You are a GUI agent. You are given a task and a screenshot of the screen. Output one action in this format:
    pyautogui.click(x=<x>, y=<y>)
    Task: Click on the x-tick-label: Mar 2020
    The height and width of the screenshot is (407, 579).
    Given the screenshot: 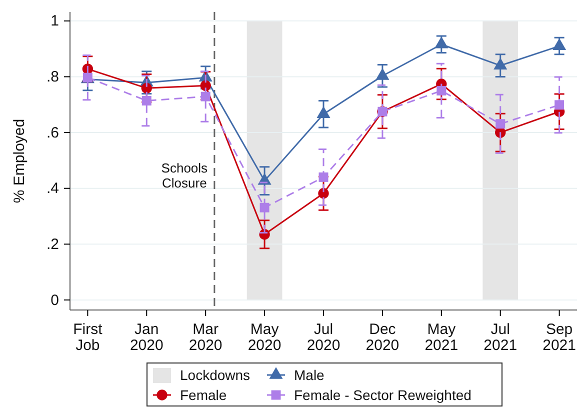 What is the action you would take?
    pyautogui.click(x=205, y=337)
    